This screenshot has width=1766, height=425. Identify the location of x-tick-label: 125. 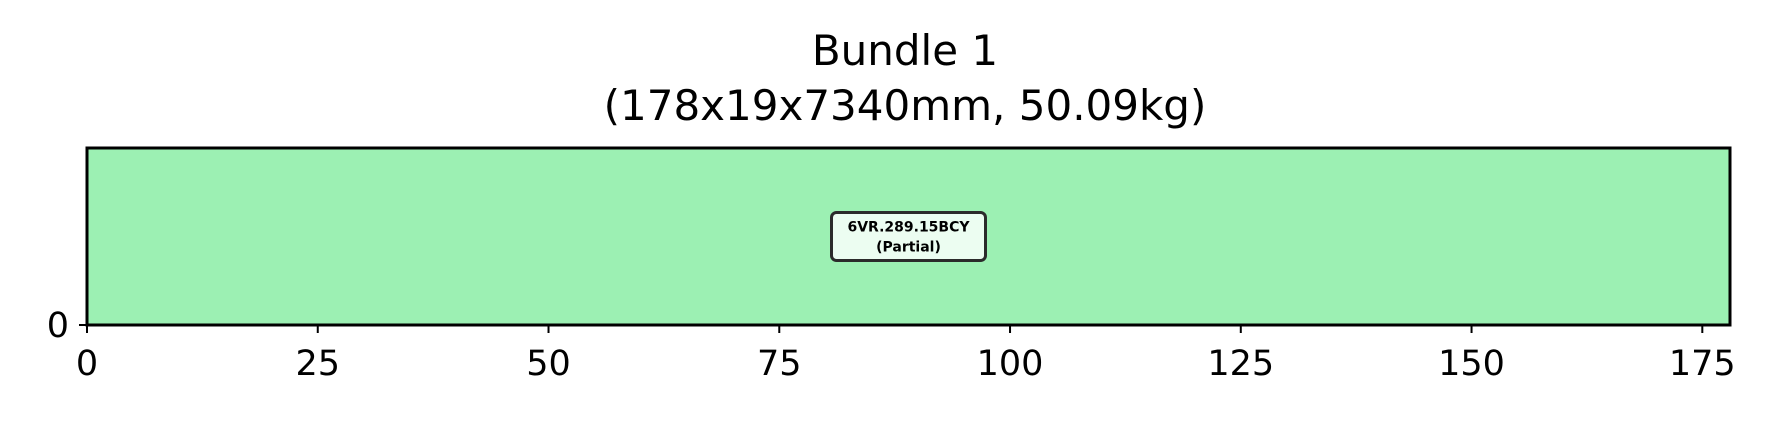
(1240, 364).